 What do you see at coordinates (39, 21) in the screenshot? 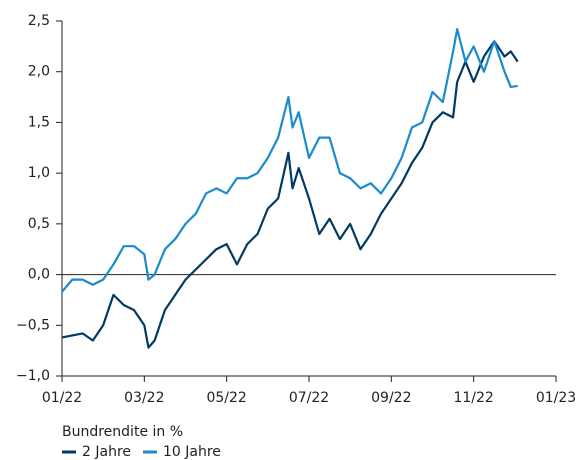
I see `y-tick-label: 2,5` at bounding box center [39, 21].